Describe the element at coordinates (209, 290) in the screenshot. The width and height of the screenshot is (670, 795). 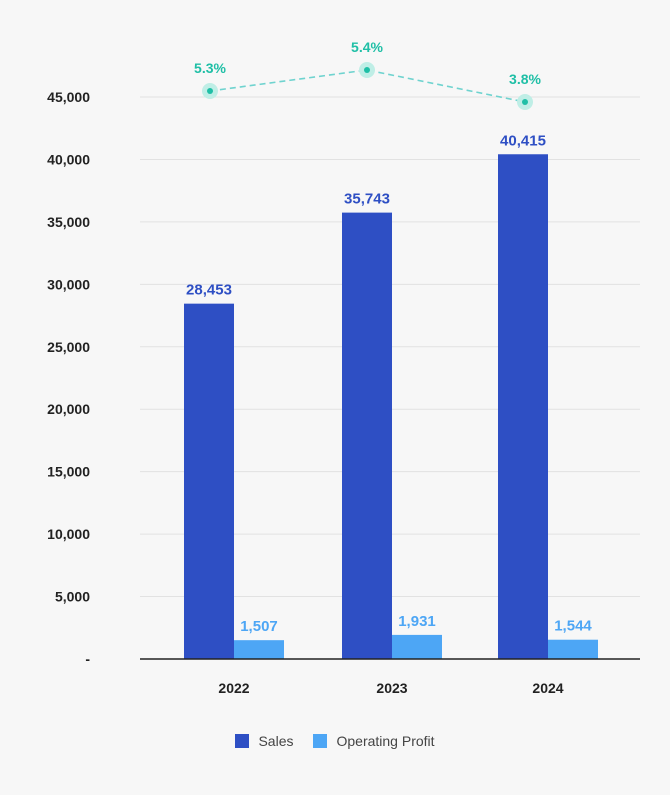
I see `data-label-sales: 28,453` at that location.